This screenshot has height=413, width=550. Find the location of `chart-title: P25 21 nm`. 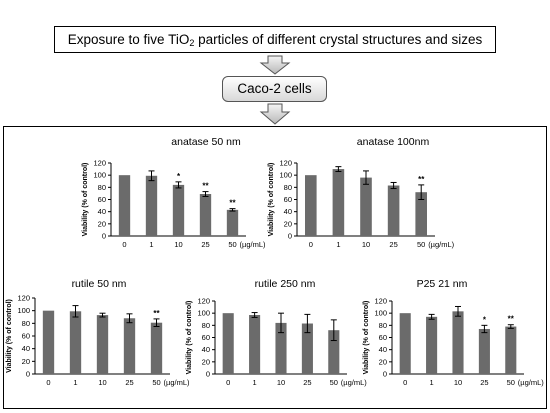

chart-title: P25 21 nm is located at coordinates (442, 284).